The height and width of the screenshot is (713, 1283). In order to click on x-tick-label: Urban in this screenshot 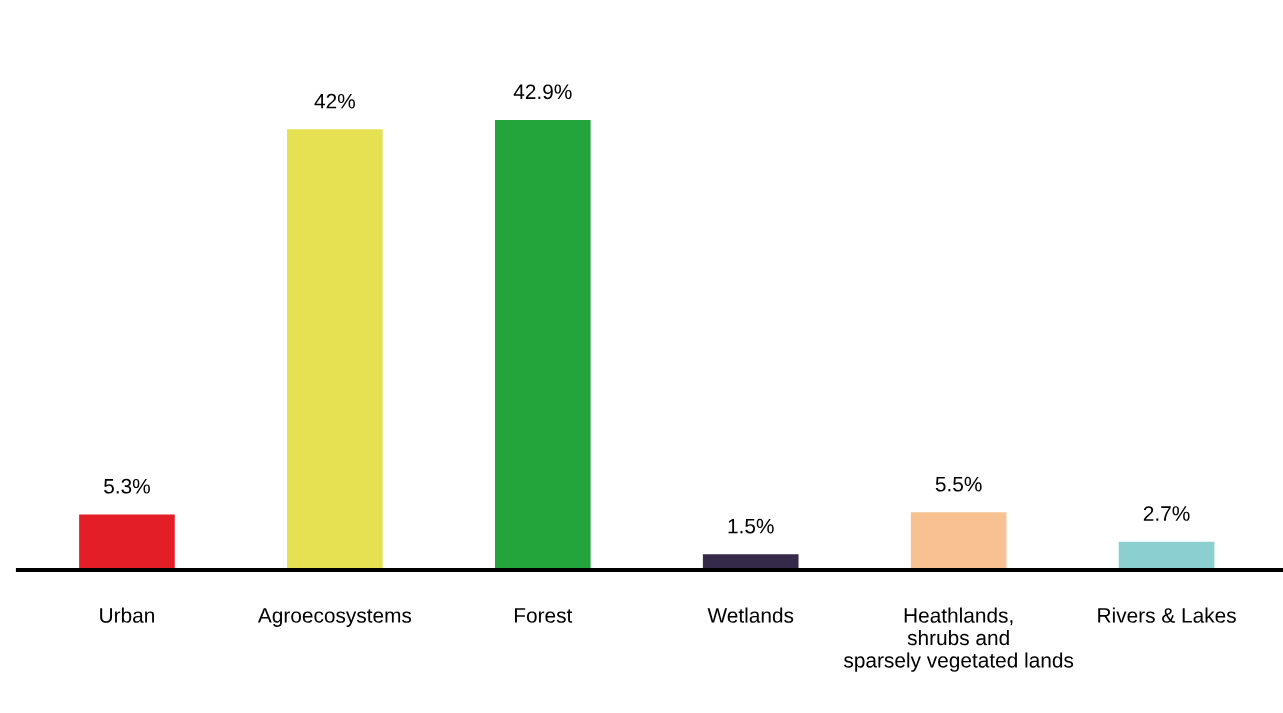, I will do `click(127, 615)`.